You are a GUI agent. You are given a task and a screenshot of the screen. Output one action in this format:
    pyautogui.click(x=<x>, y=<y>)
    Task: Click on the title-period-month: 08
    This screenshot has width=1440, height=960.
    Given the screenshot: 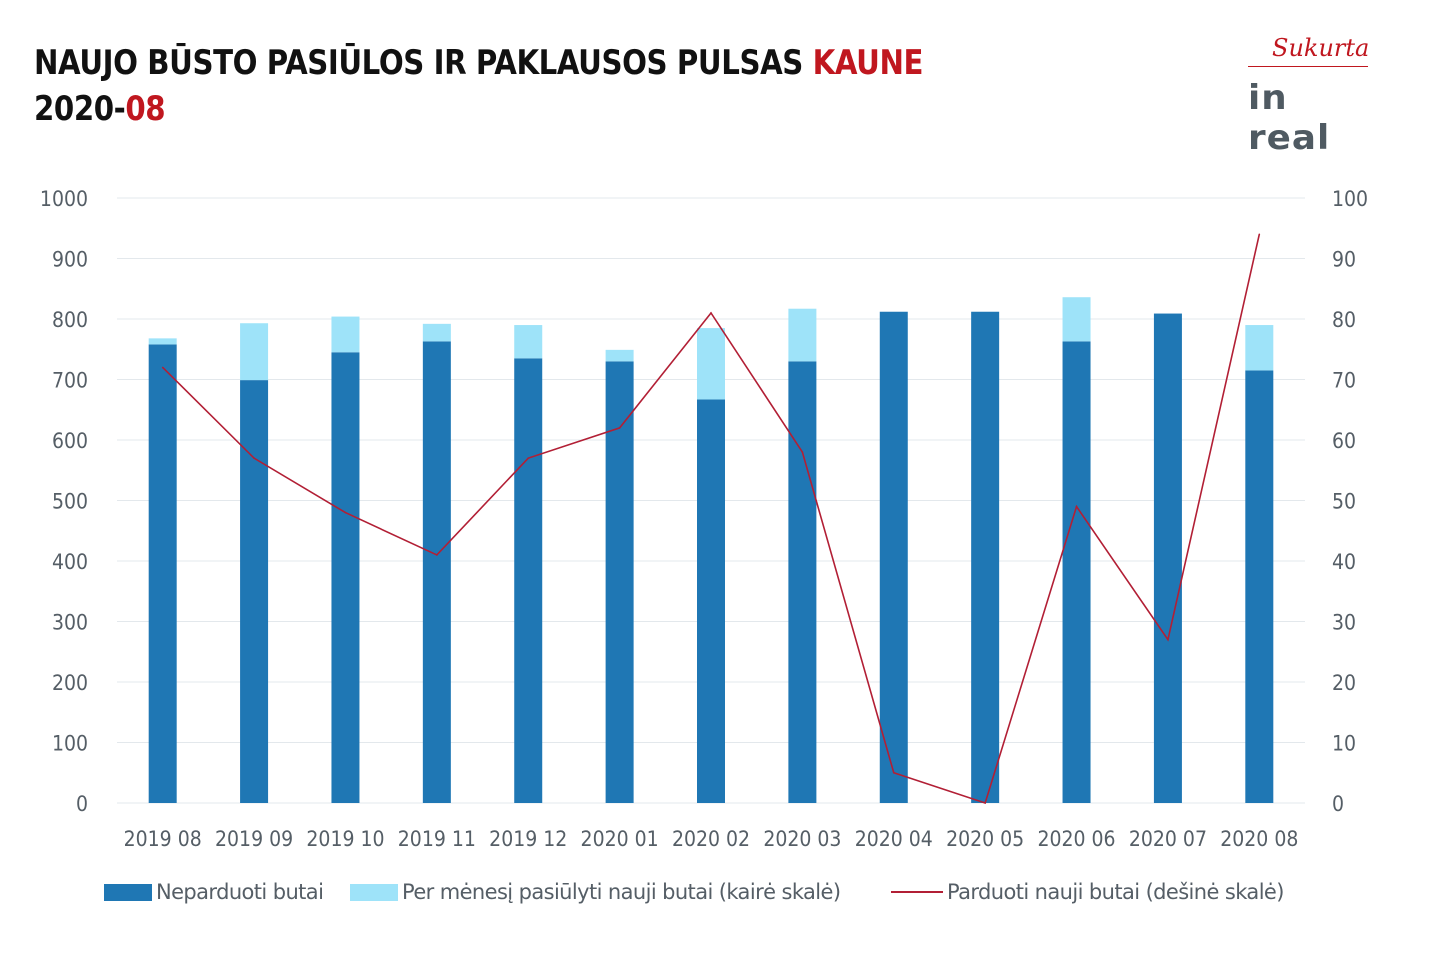 What is the action you would take?
    pyautogui.click(x=145, y=109)
    